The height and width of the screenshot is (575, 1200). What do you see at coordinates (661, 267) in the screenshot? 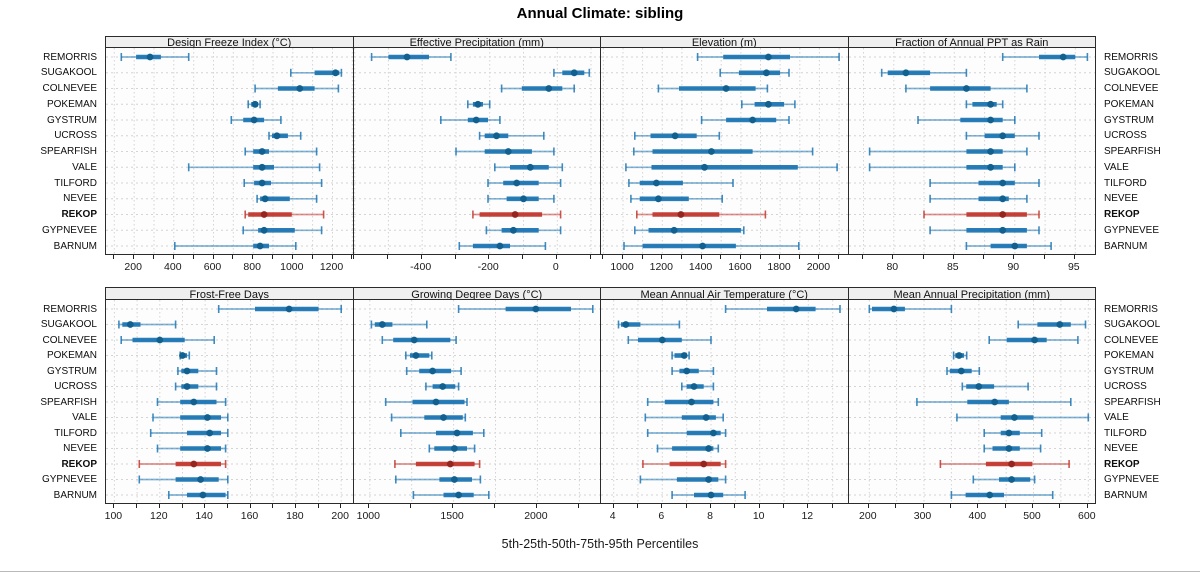
I see `axis-tick-label: 1200` at bounding box center [661, 267].